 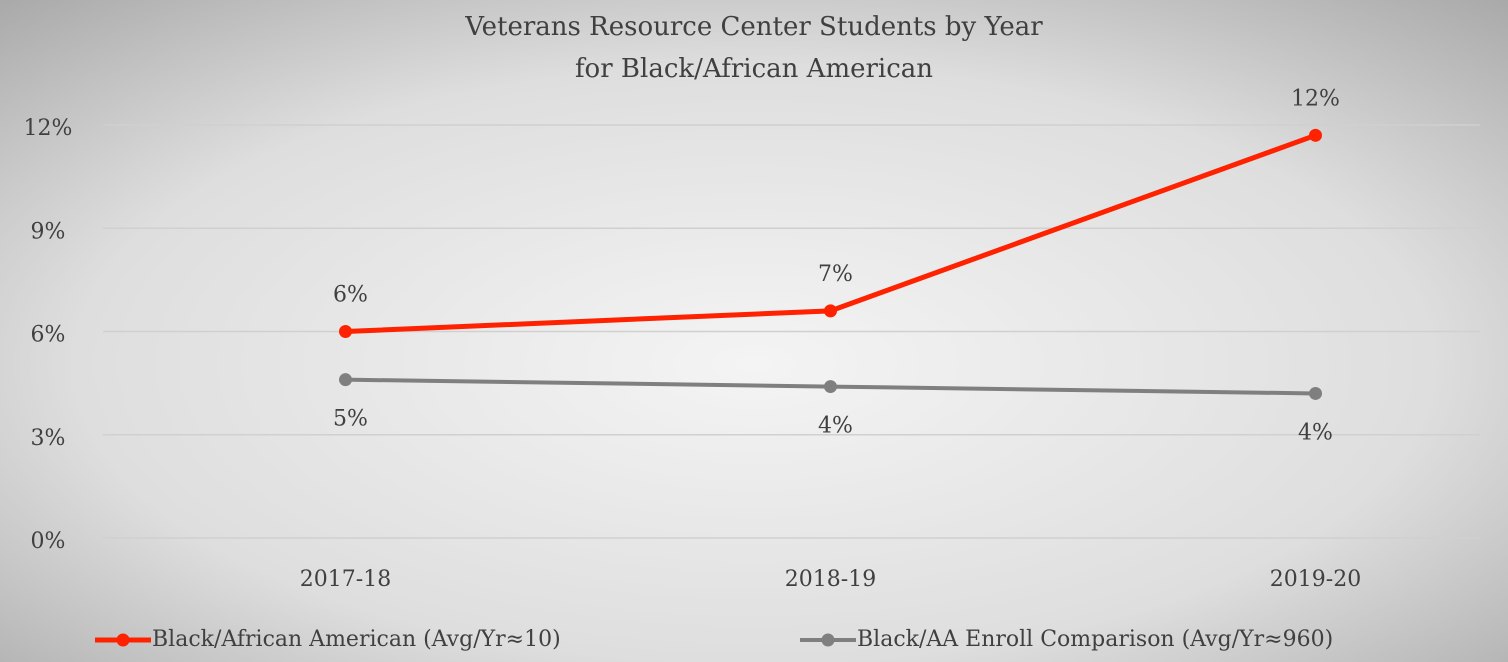 What do you see at coordinates (48, 128) in the screenshot?
I see `y-tick-label: 12%` at bounding box center [48, 128].